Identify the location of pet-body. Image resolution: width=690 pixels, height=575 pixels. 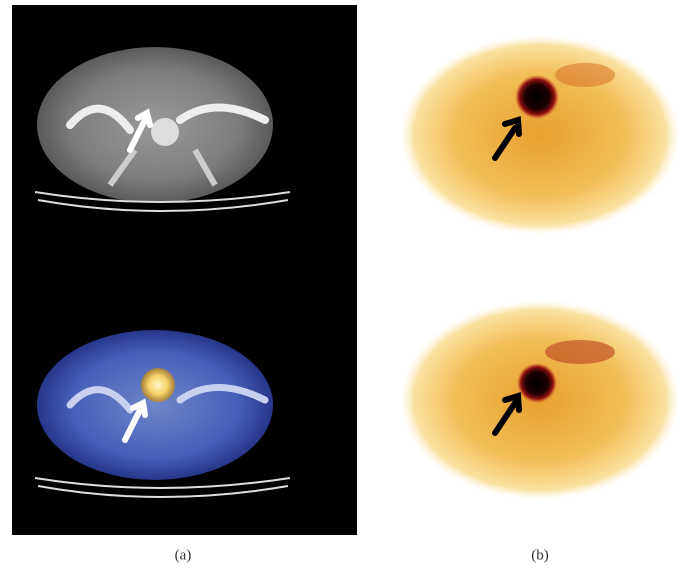
(540, 135).